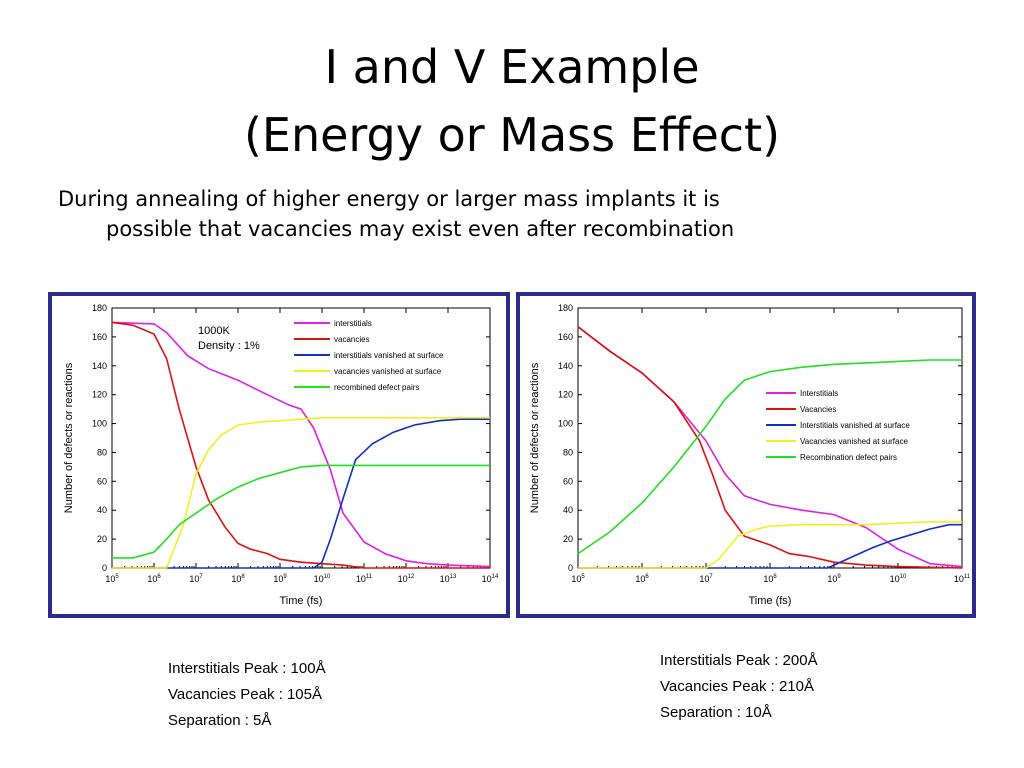 The image size is (1024, 768). I want to click on legend-label-4: Recombination defect pairs, so click(848, 457).